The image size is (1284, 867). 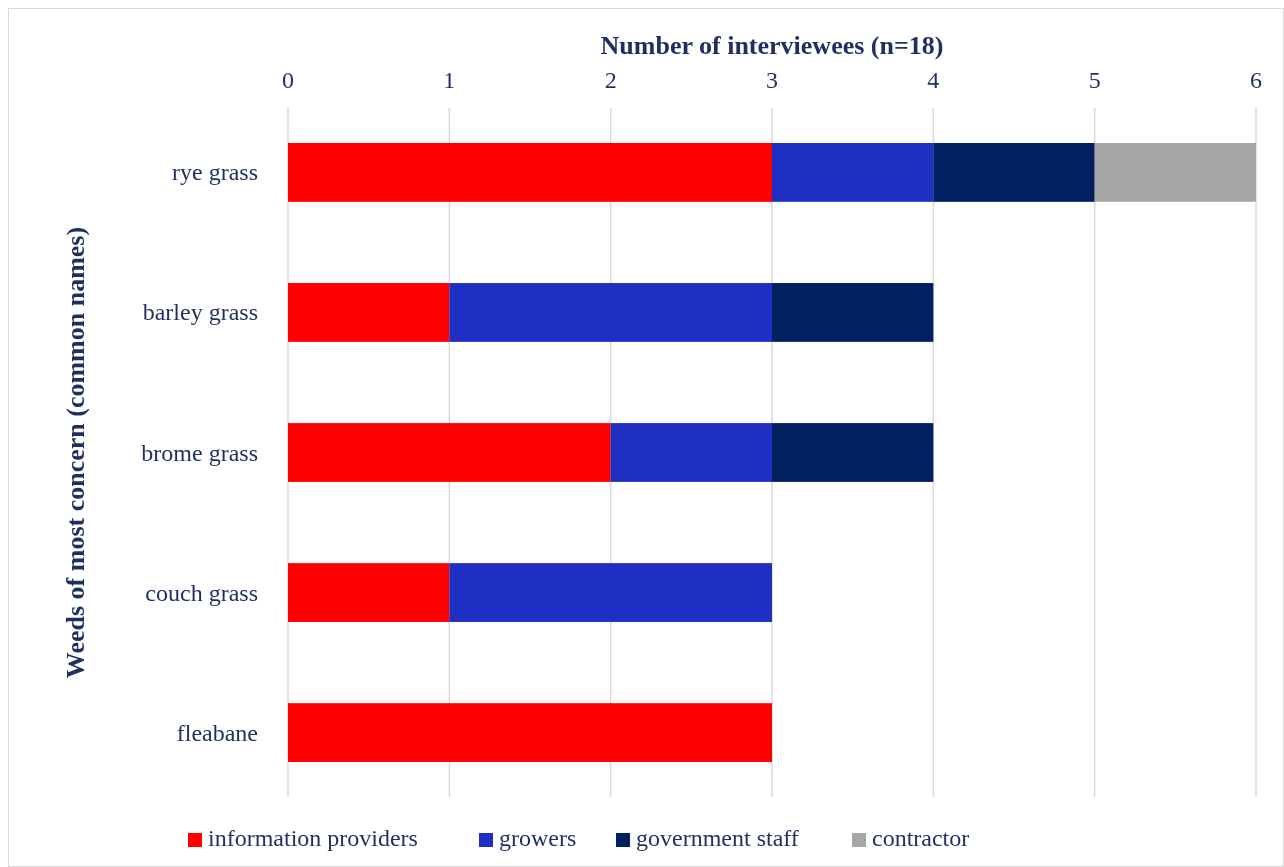 I want to click on x-tick-label: 4, so click(x=933, y=80).